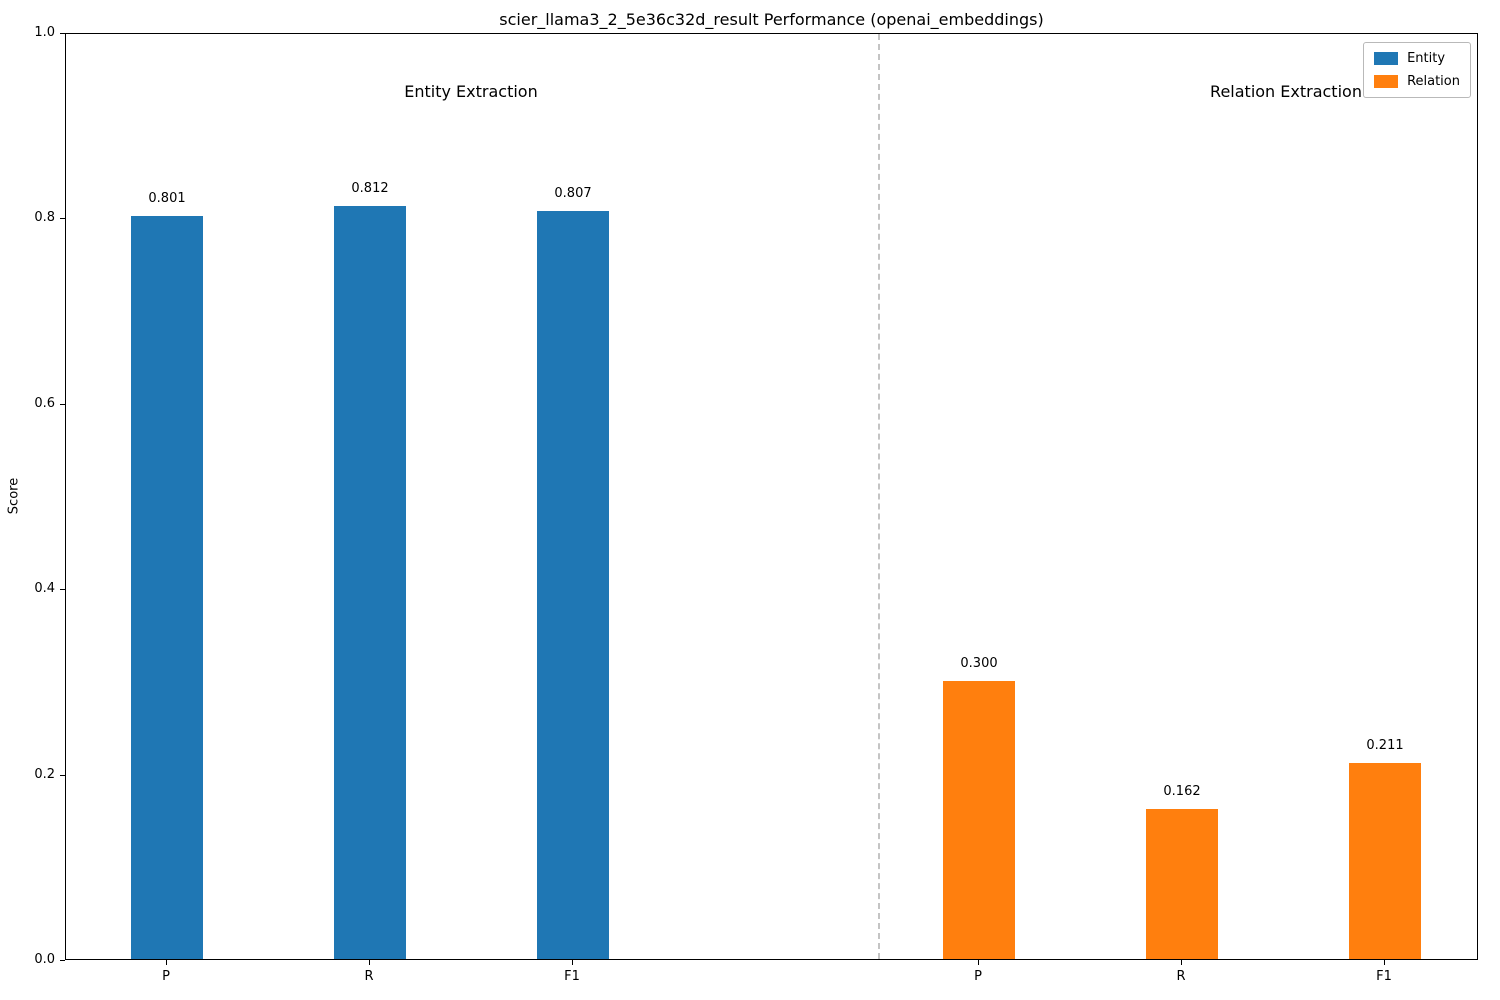 The width and height of the screenshot is (1500, 1000). I want to click on bar-value-label: 0.801, so click(167, 198).